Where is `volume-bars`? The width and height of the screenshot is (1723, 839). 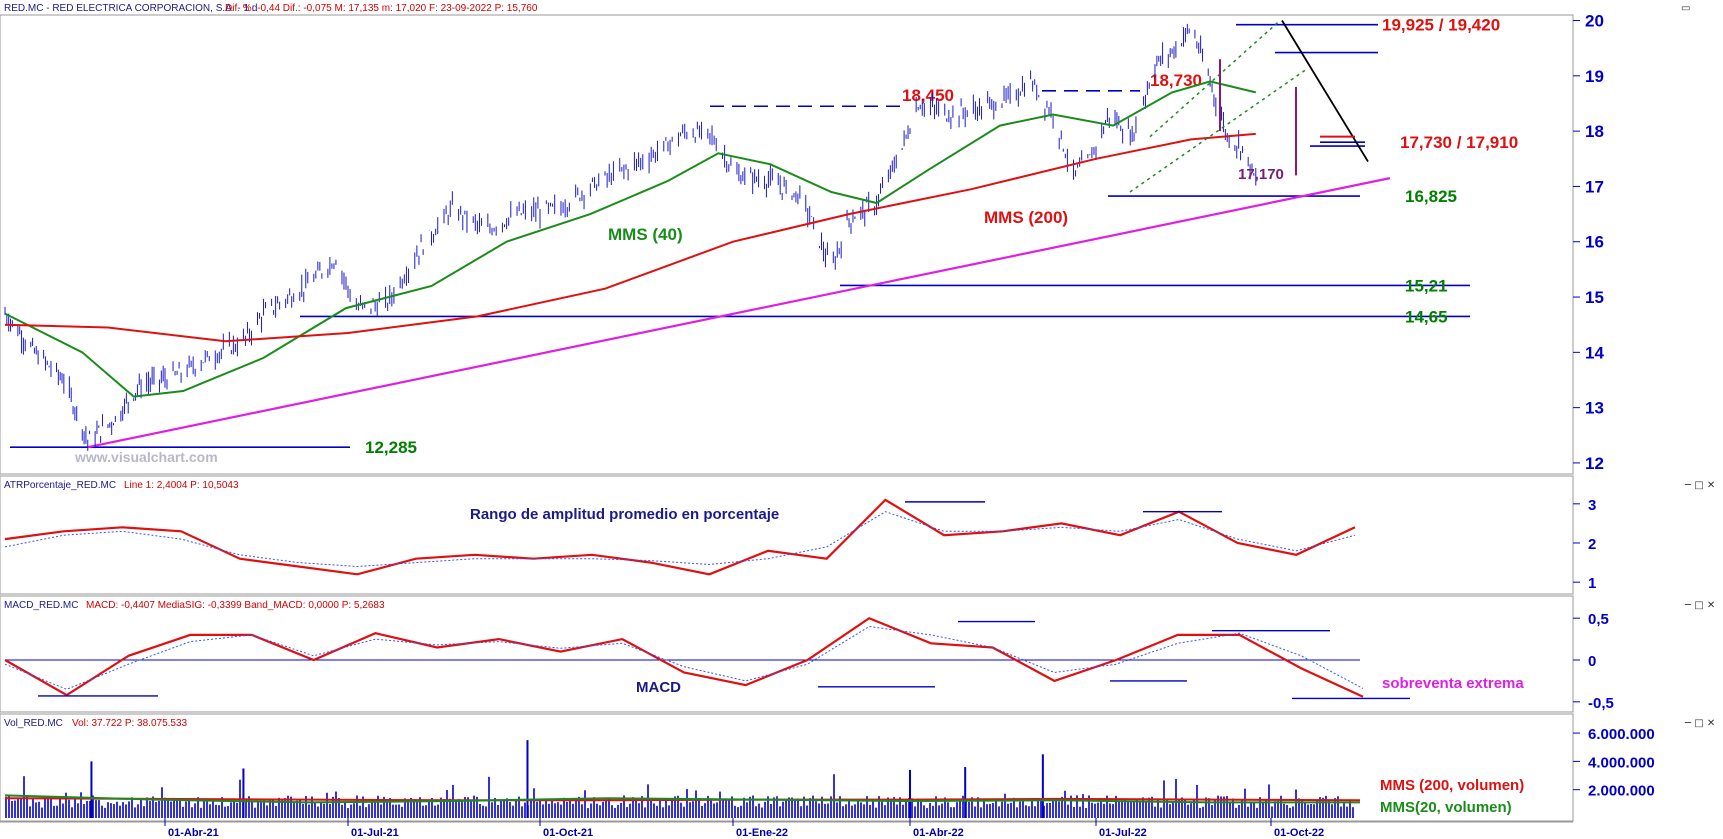
volume-bars is located at coordinates (679, 779).